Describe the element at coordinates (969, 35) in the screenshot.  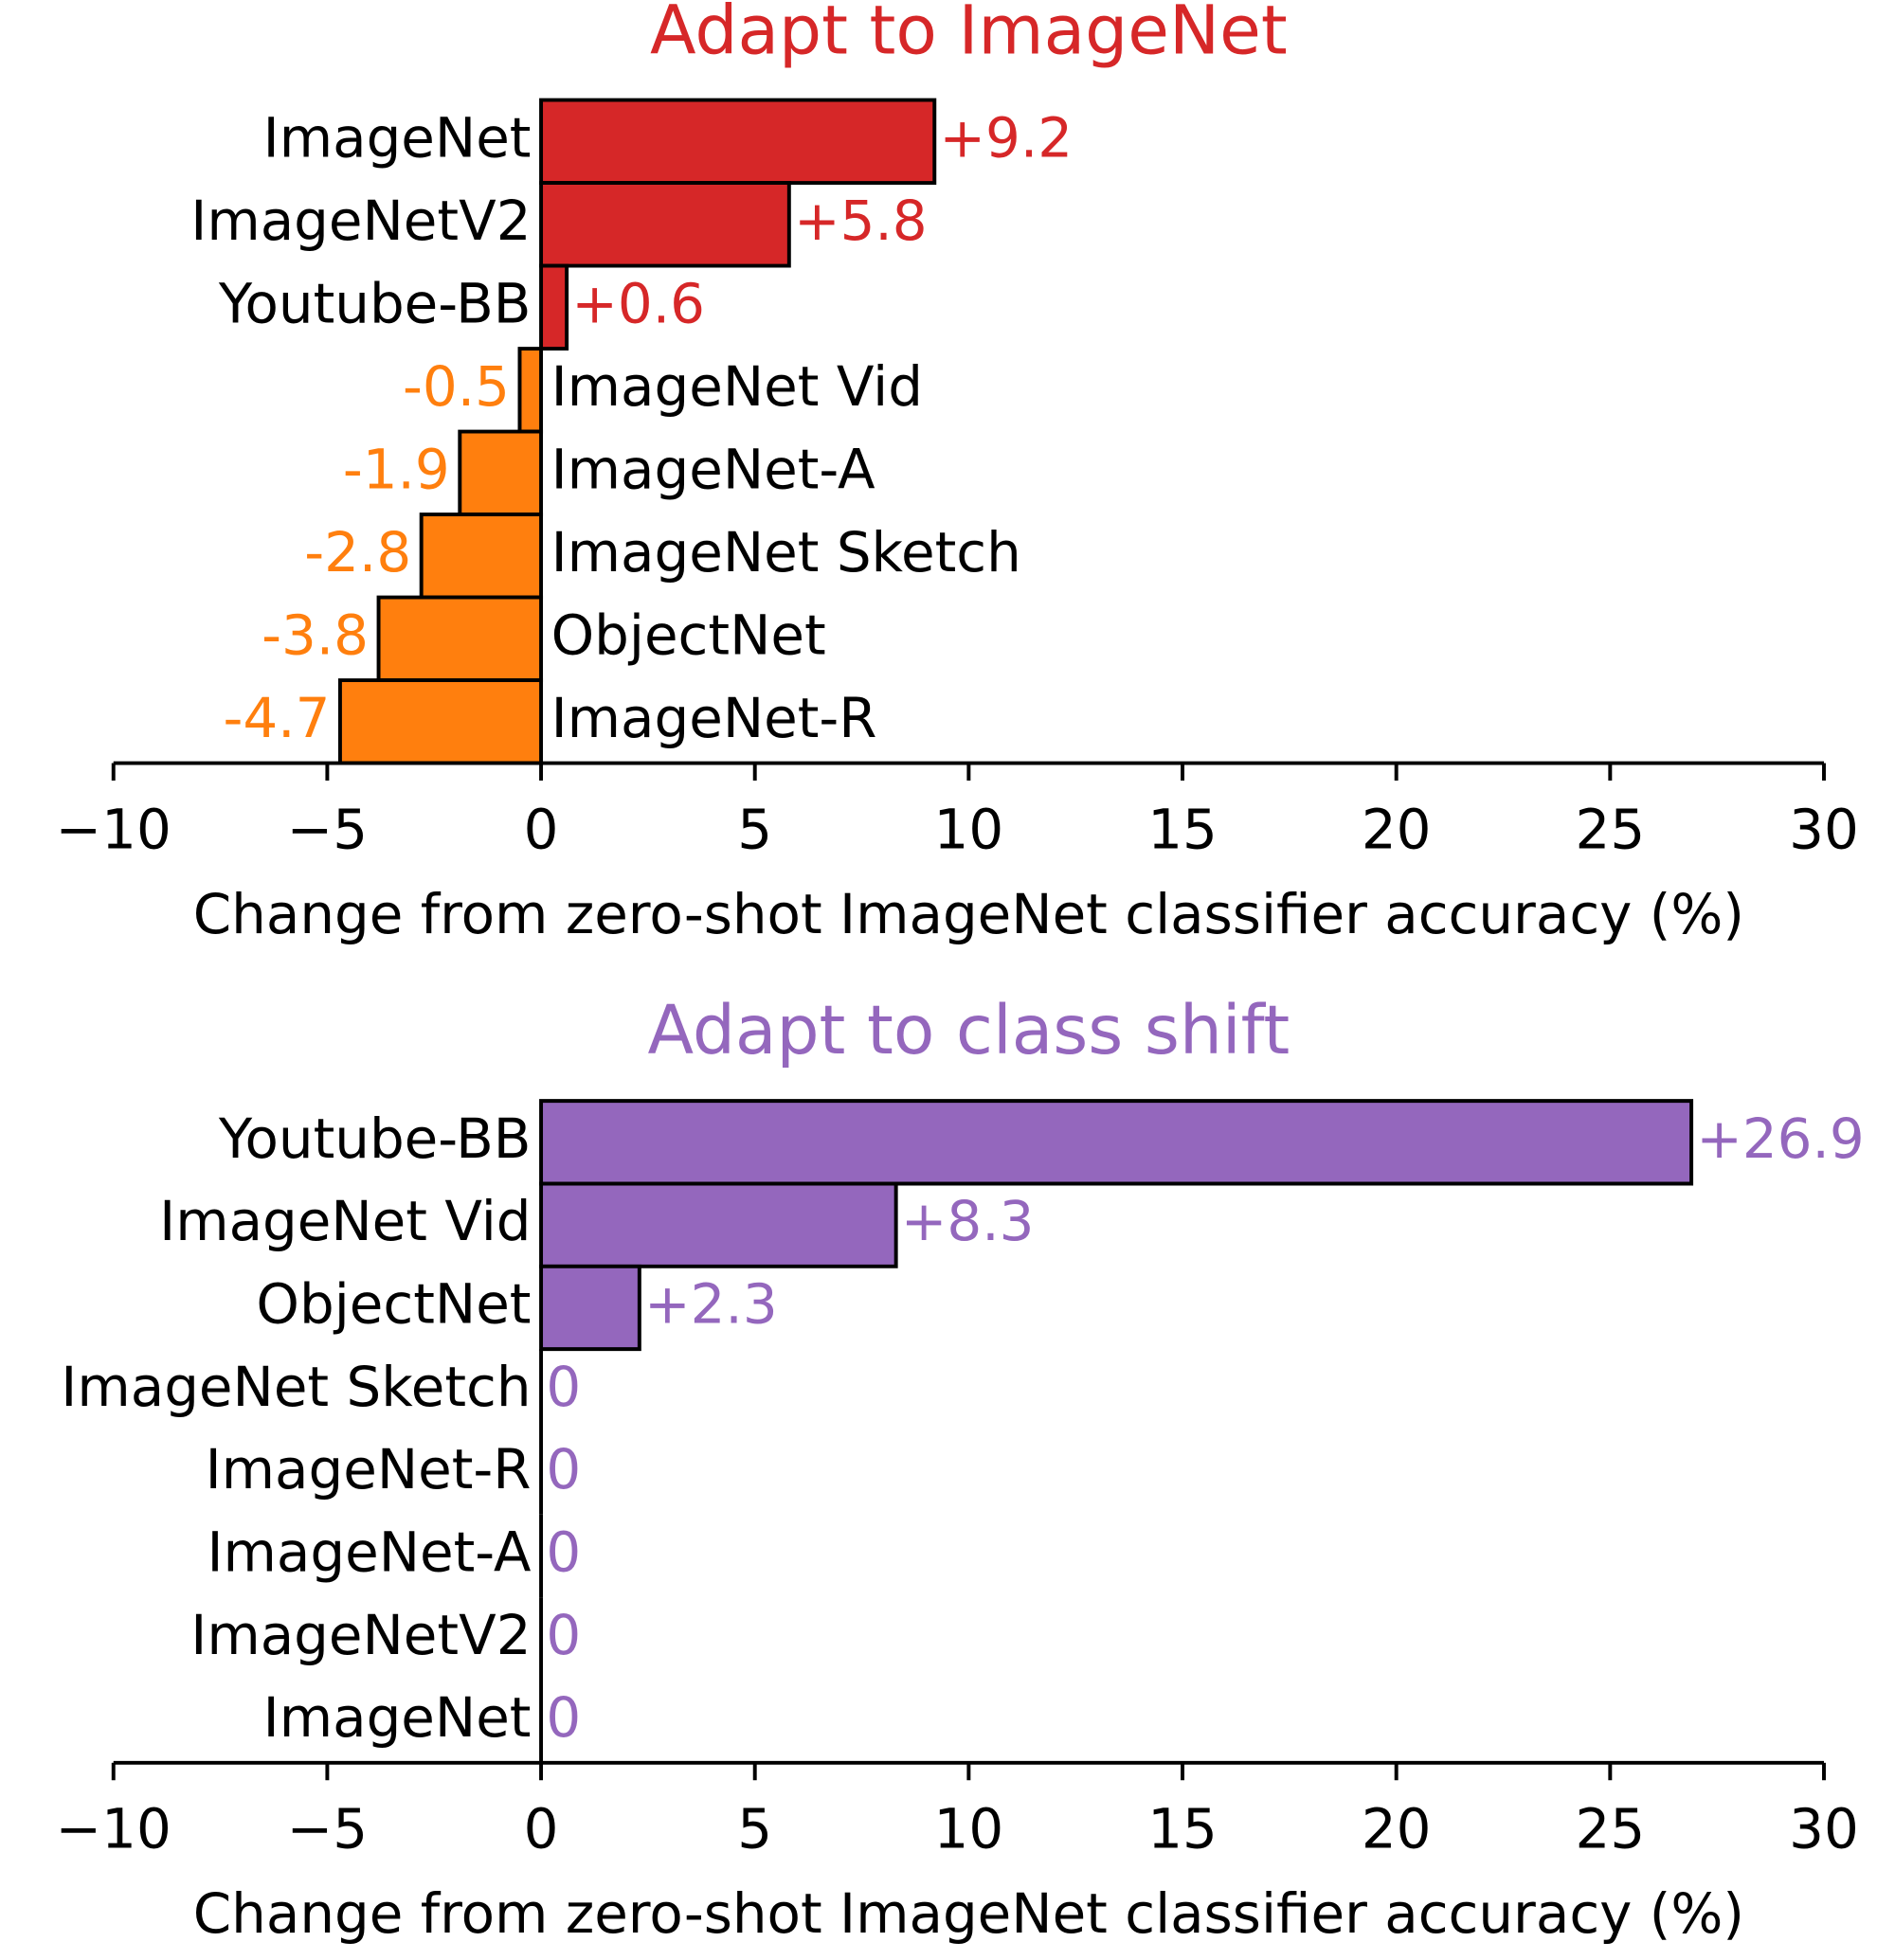
I see `chart-title: Adapt to ImageNet` at that location.